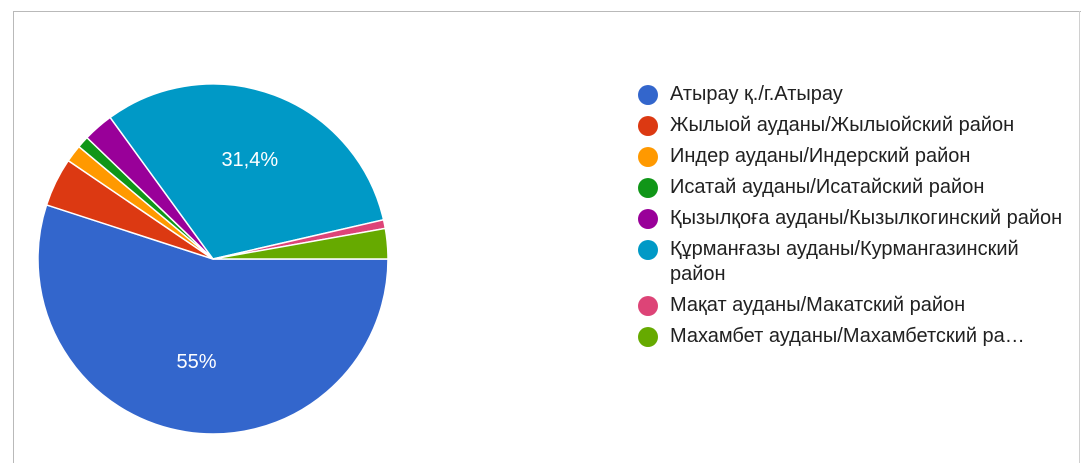 The height and width of the screenshot is (466, 1091). Describe the element at coordinates (858, 94) in the screenshot. I see `legend-item: Атырау қ./г.Атырау` at that location.